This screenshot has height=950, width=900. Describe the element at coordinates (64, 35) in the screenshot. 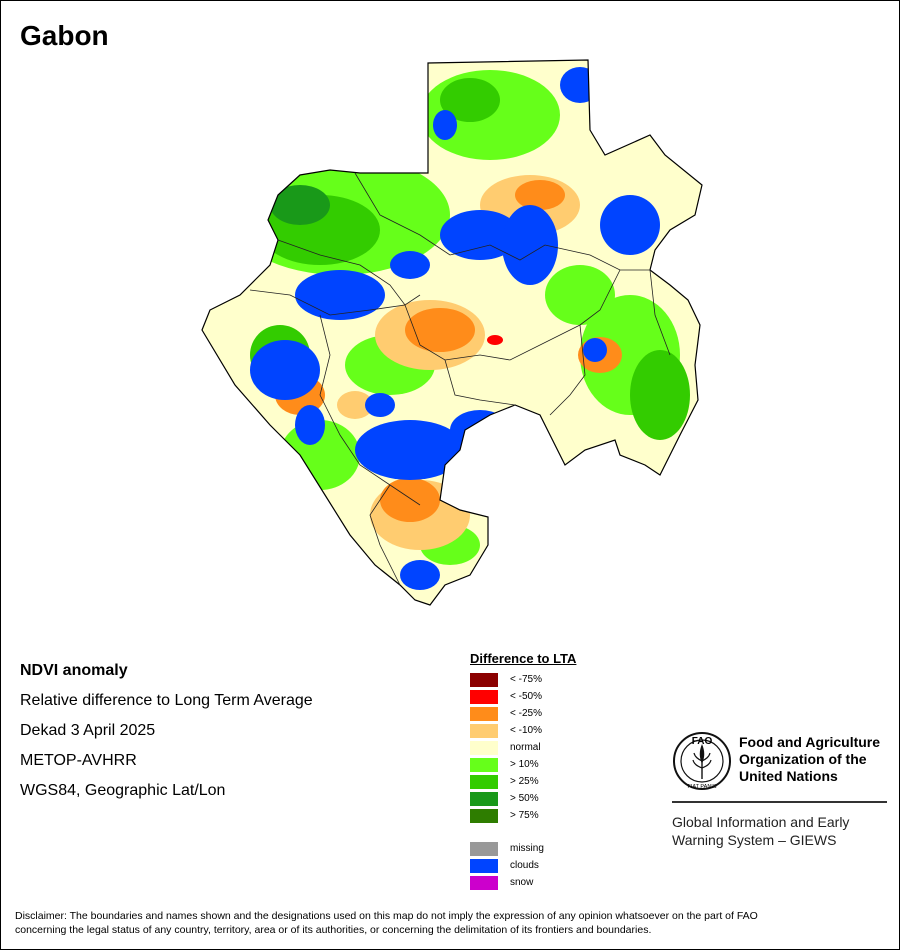

I see `map-title: Gabon` at that location.